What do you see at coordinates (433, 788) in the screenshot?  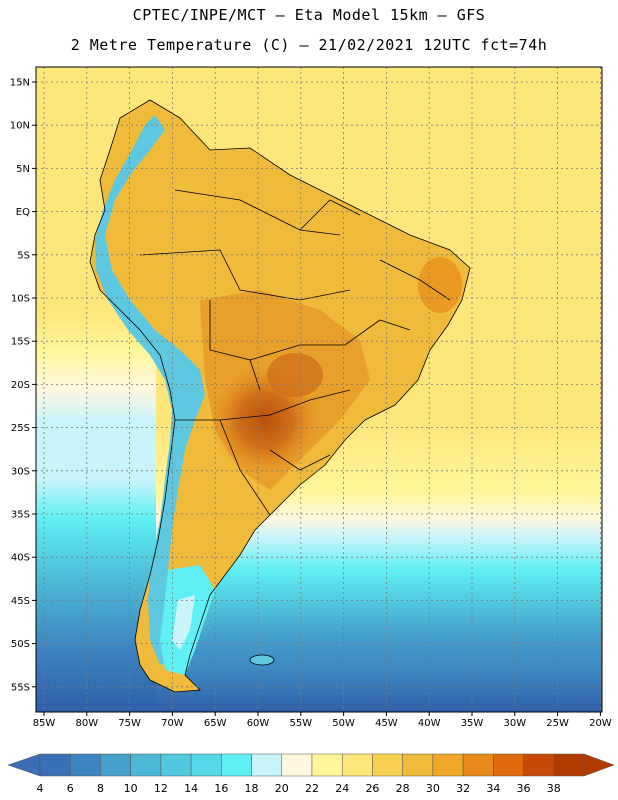 I see `colorbar-label: 30` at bounding box center [433, 788].